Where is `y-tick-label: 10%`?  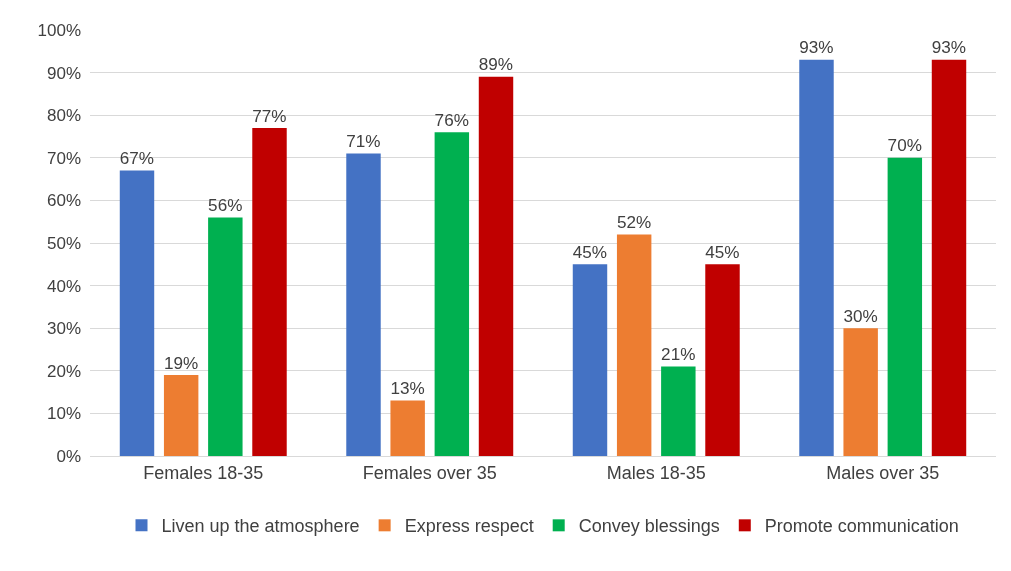 y-tick-label: 10% is located at coordinates (63, 414).